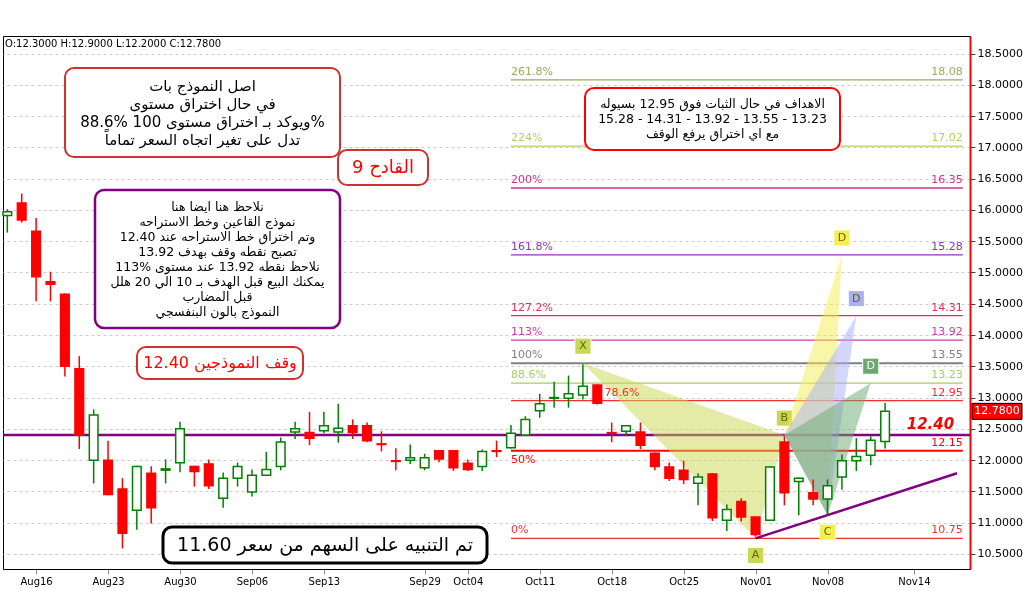 The image size is (1023, 591). What do you see at coordinates (1000, 554) in the screenshot?
I see `y-tick-label: 10.5000` at bounding box center [1000, 554].